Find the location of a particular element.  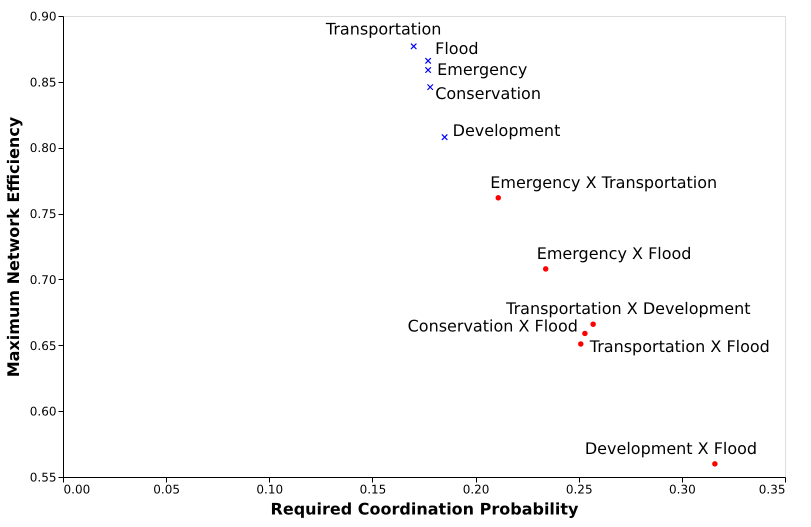

annotation: Development is located at coordinates (506, 130).